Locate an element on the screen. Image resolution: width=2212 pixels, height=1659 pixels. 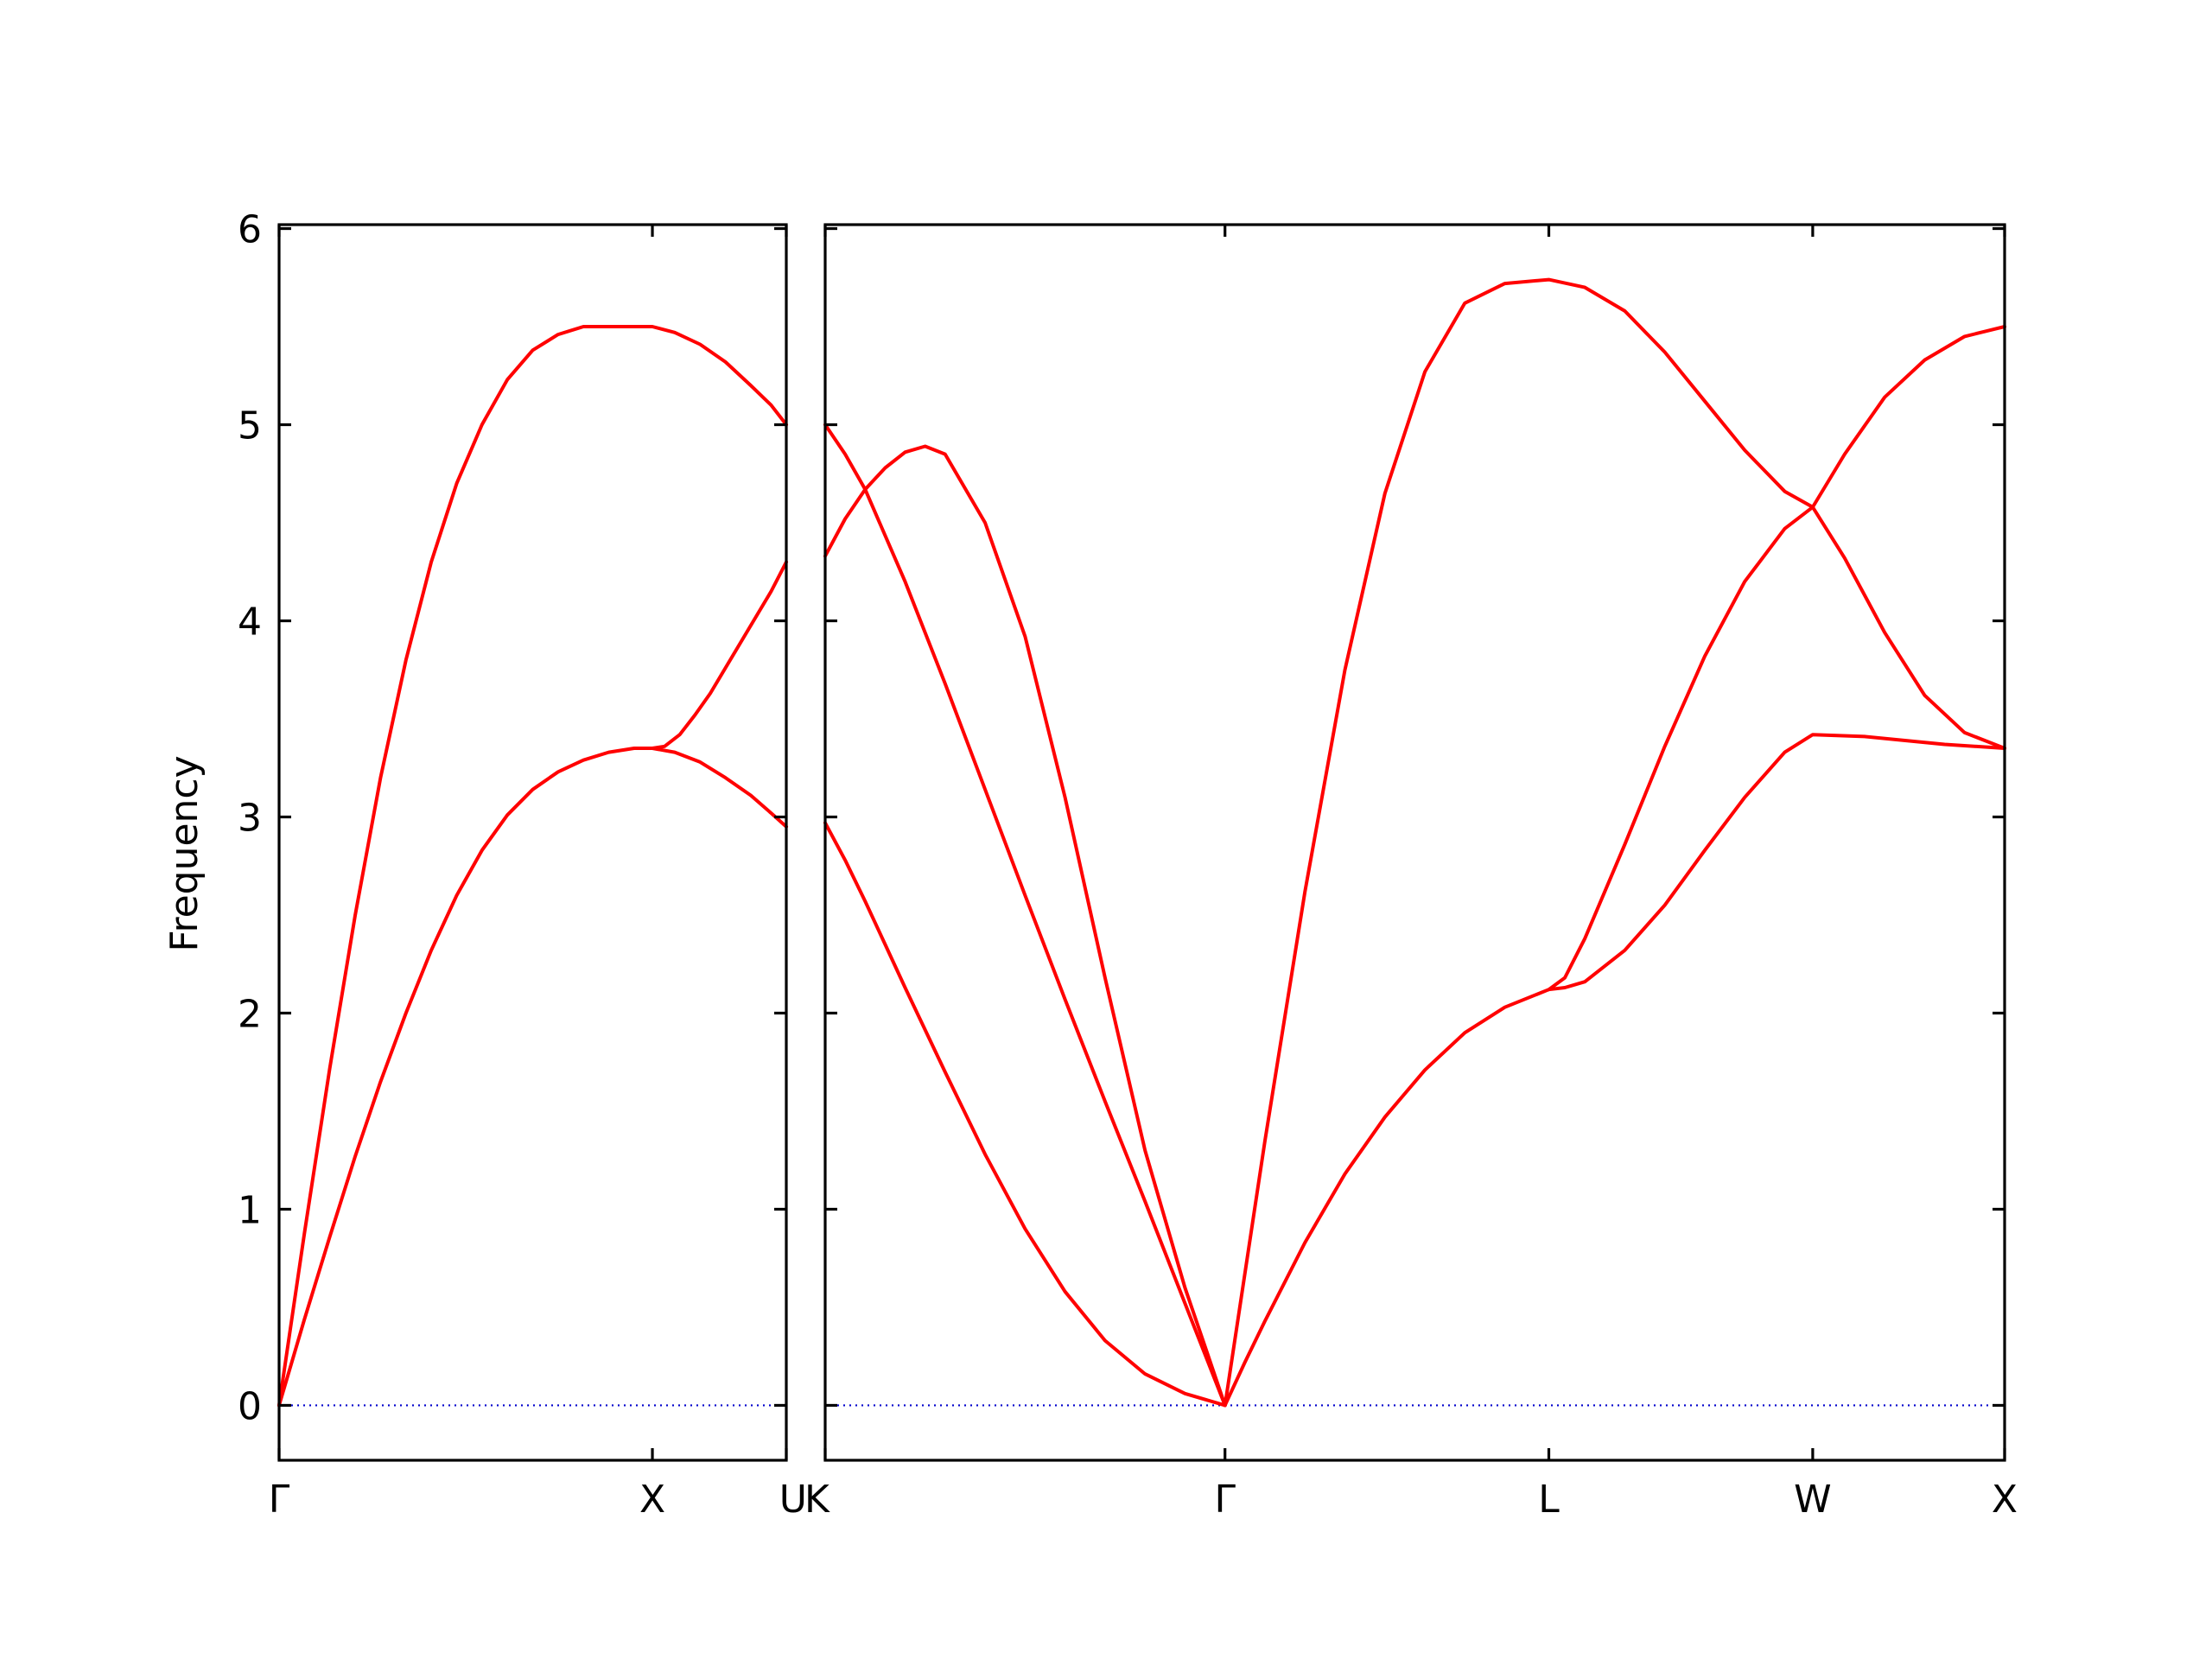
y-tick-label: 4 is located at coordinates (250, 623).